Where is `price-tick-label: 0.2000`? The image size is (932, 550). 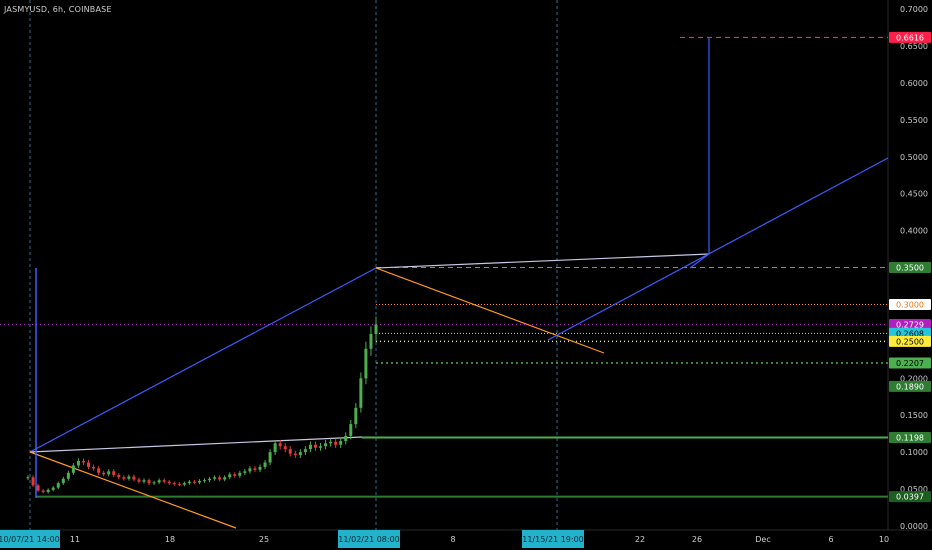
price-tick-label: 0.2000 is located at coordinates (914, 378).